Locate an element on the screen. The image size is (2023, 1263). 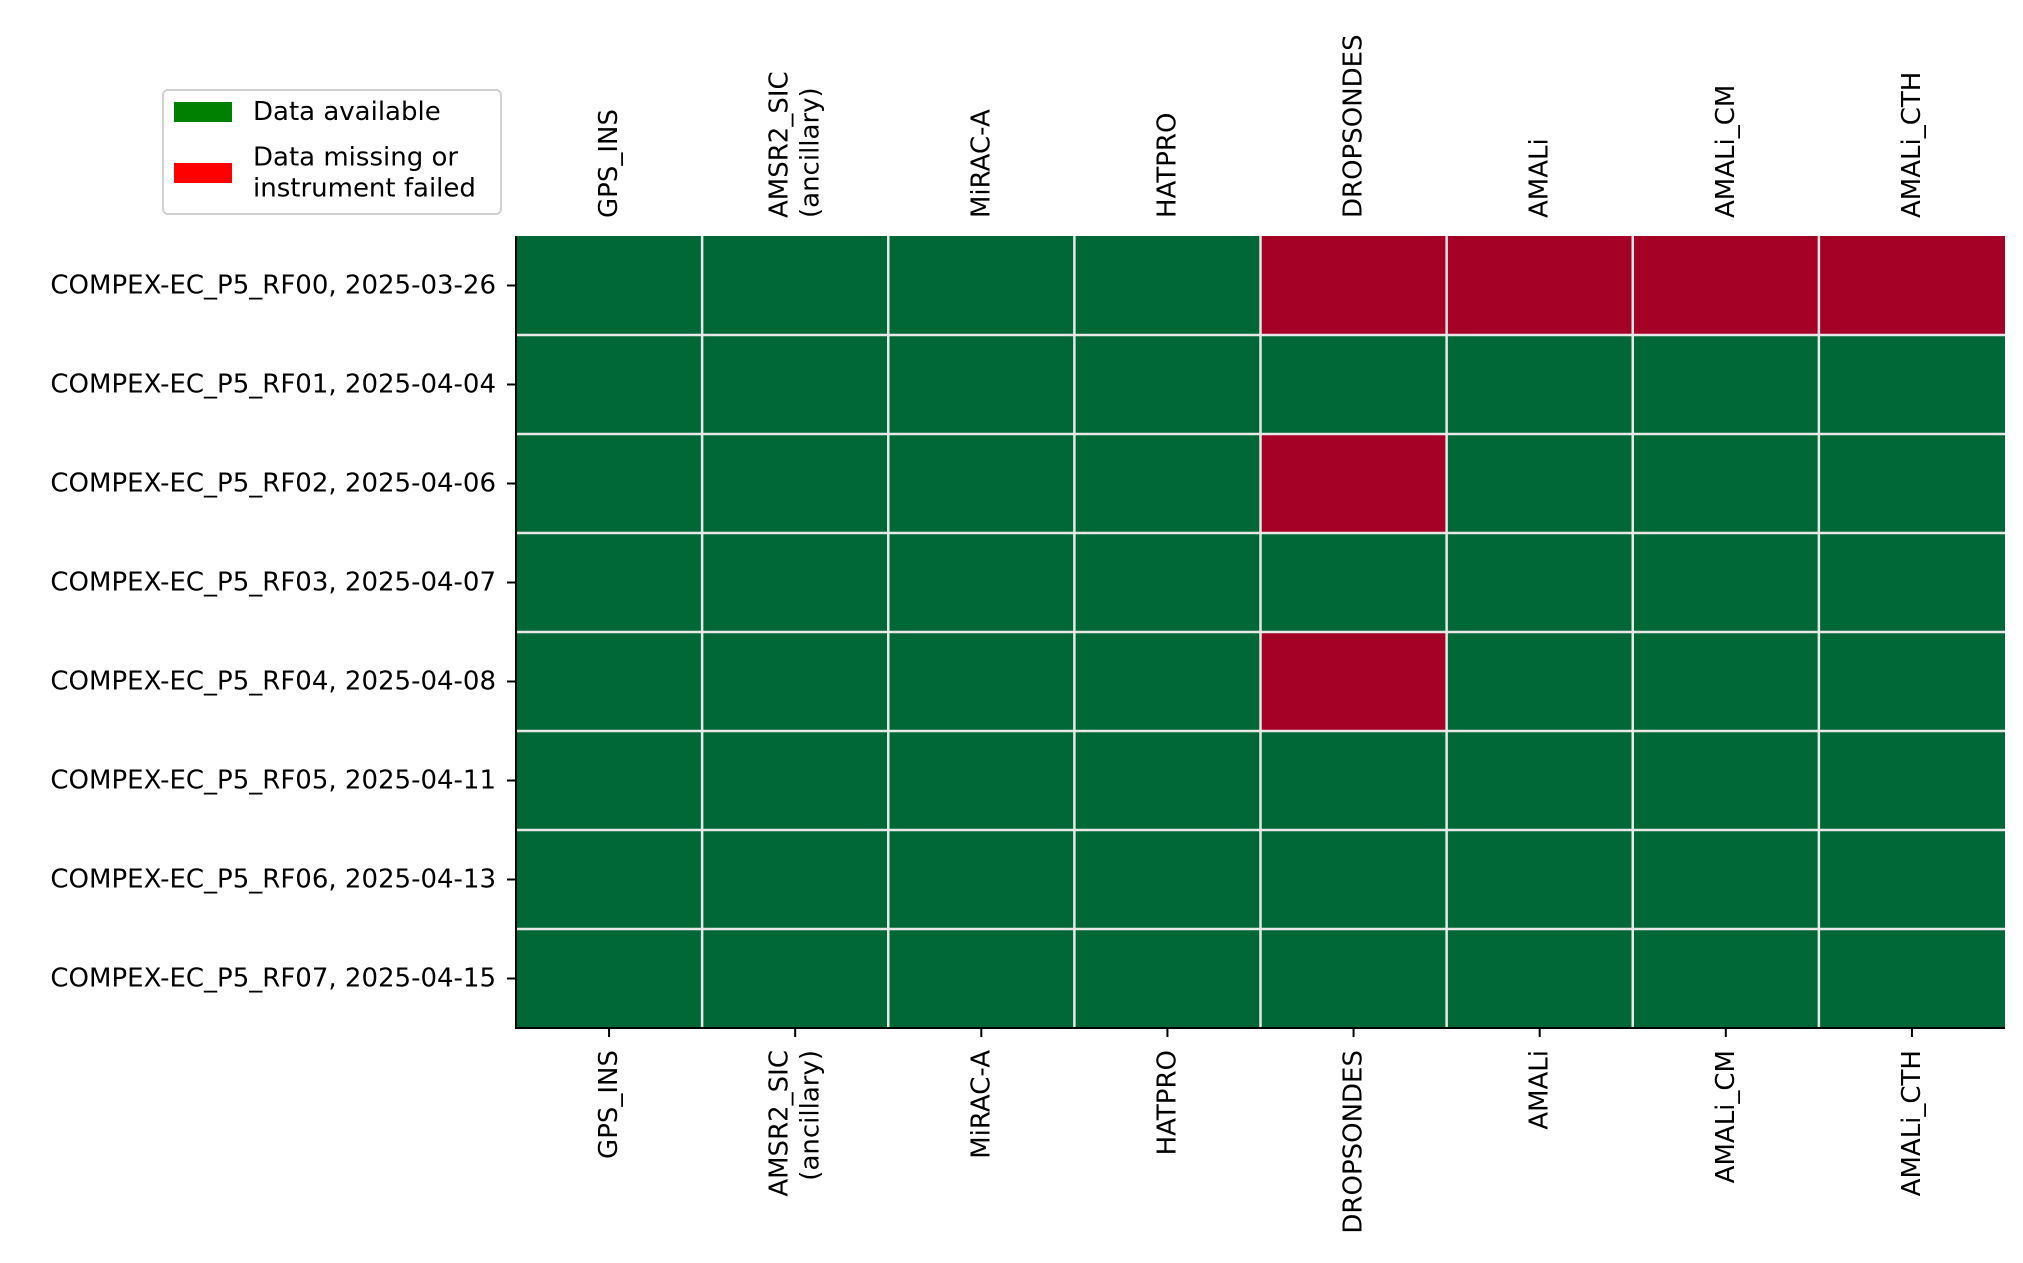
column-label-line: AMALi is located at coordinates (1540, 178).